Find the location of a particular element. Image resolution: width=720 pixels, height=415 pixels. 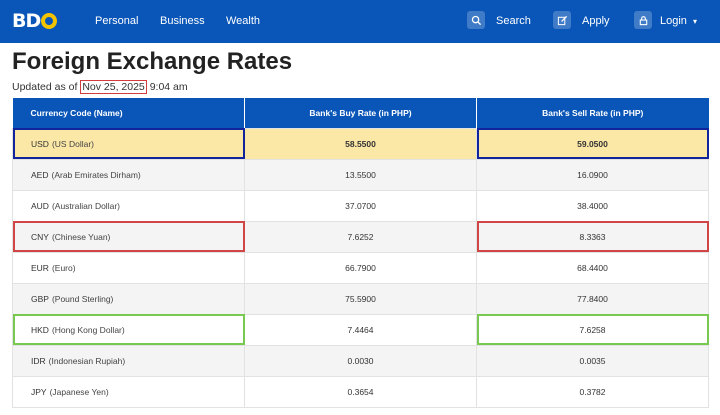

currency-name: (Australian Dollar) is located at coordinates (85, 205).